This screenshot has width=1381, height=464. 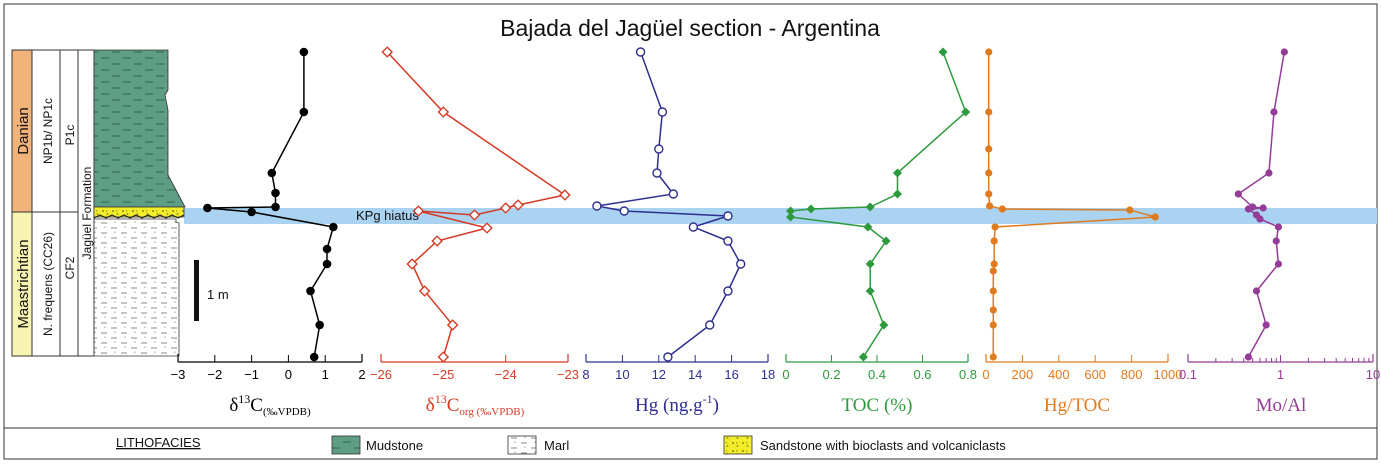 I want to click on legend-swatch-marl, so click(x=522, y=445).